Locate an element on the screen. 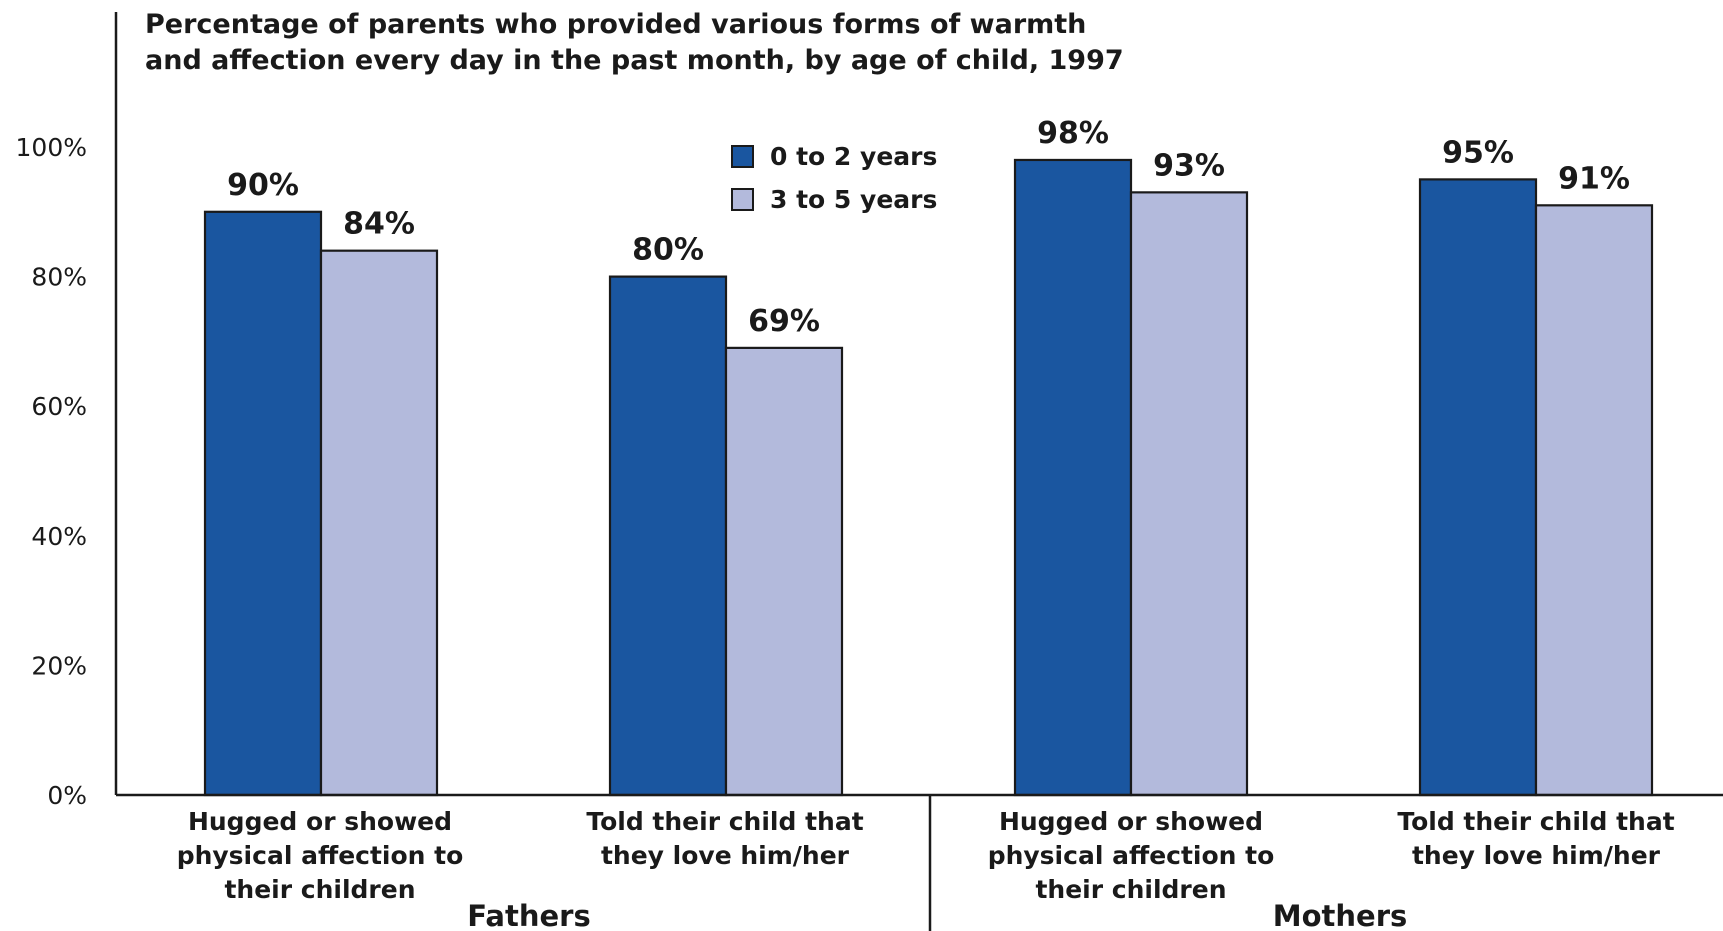  bar-value-label: 80% is located at coordinates (668, 250).